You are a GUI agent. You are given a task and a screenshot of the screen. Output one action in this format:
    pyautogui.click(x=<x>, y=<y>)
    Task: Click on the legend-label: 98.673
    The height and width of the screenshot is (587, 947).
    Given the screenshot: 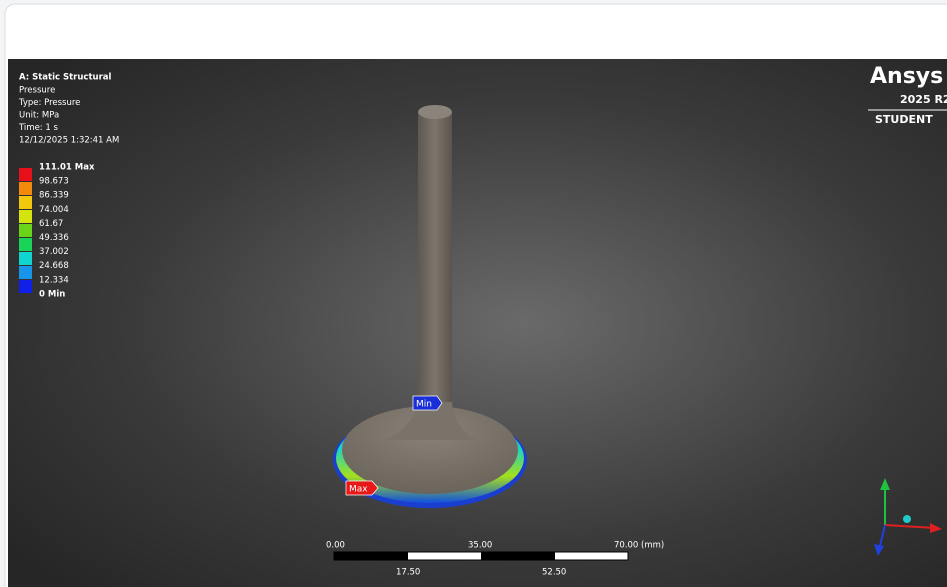 What is the action you would take?
    pyautogui.click(x=54, y=182)
    